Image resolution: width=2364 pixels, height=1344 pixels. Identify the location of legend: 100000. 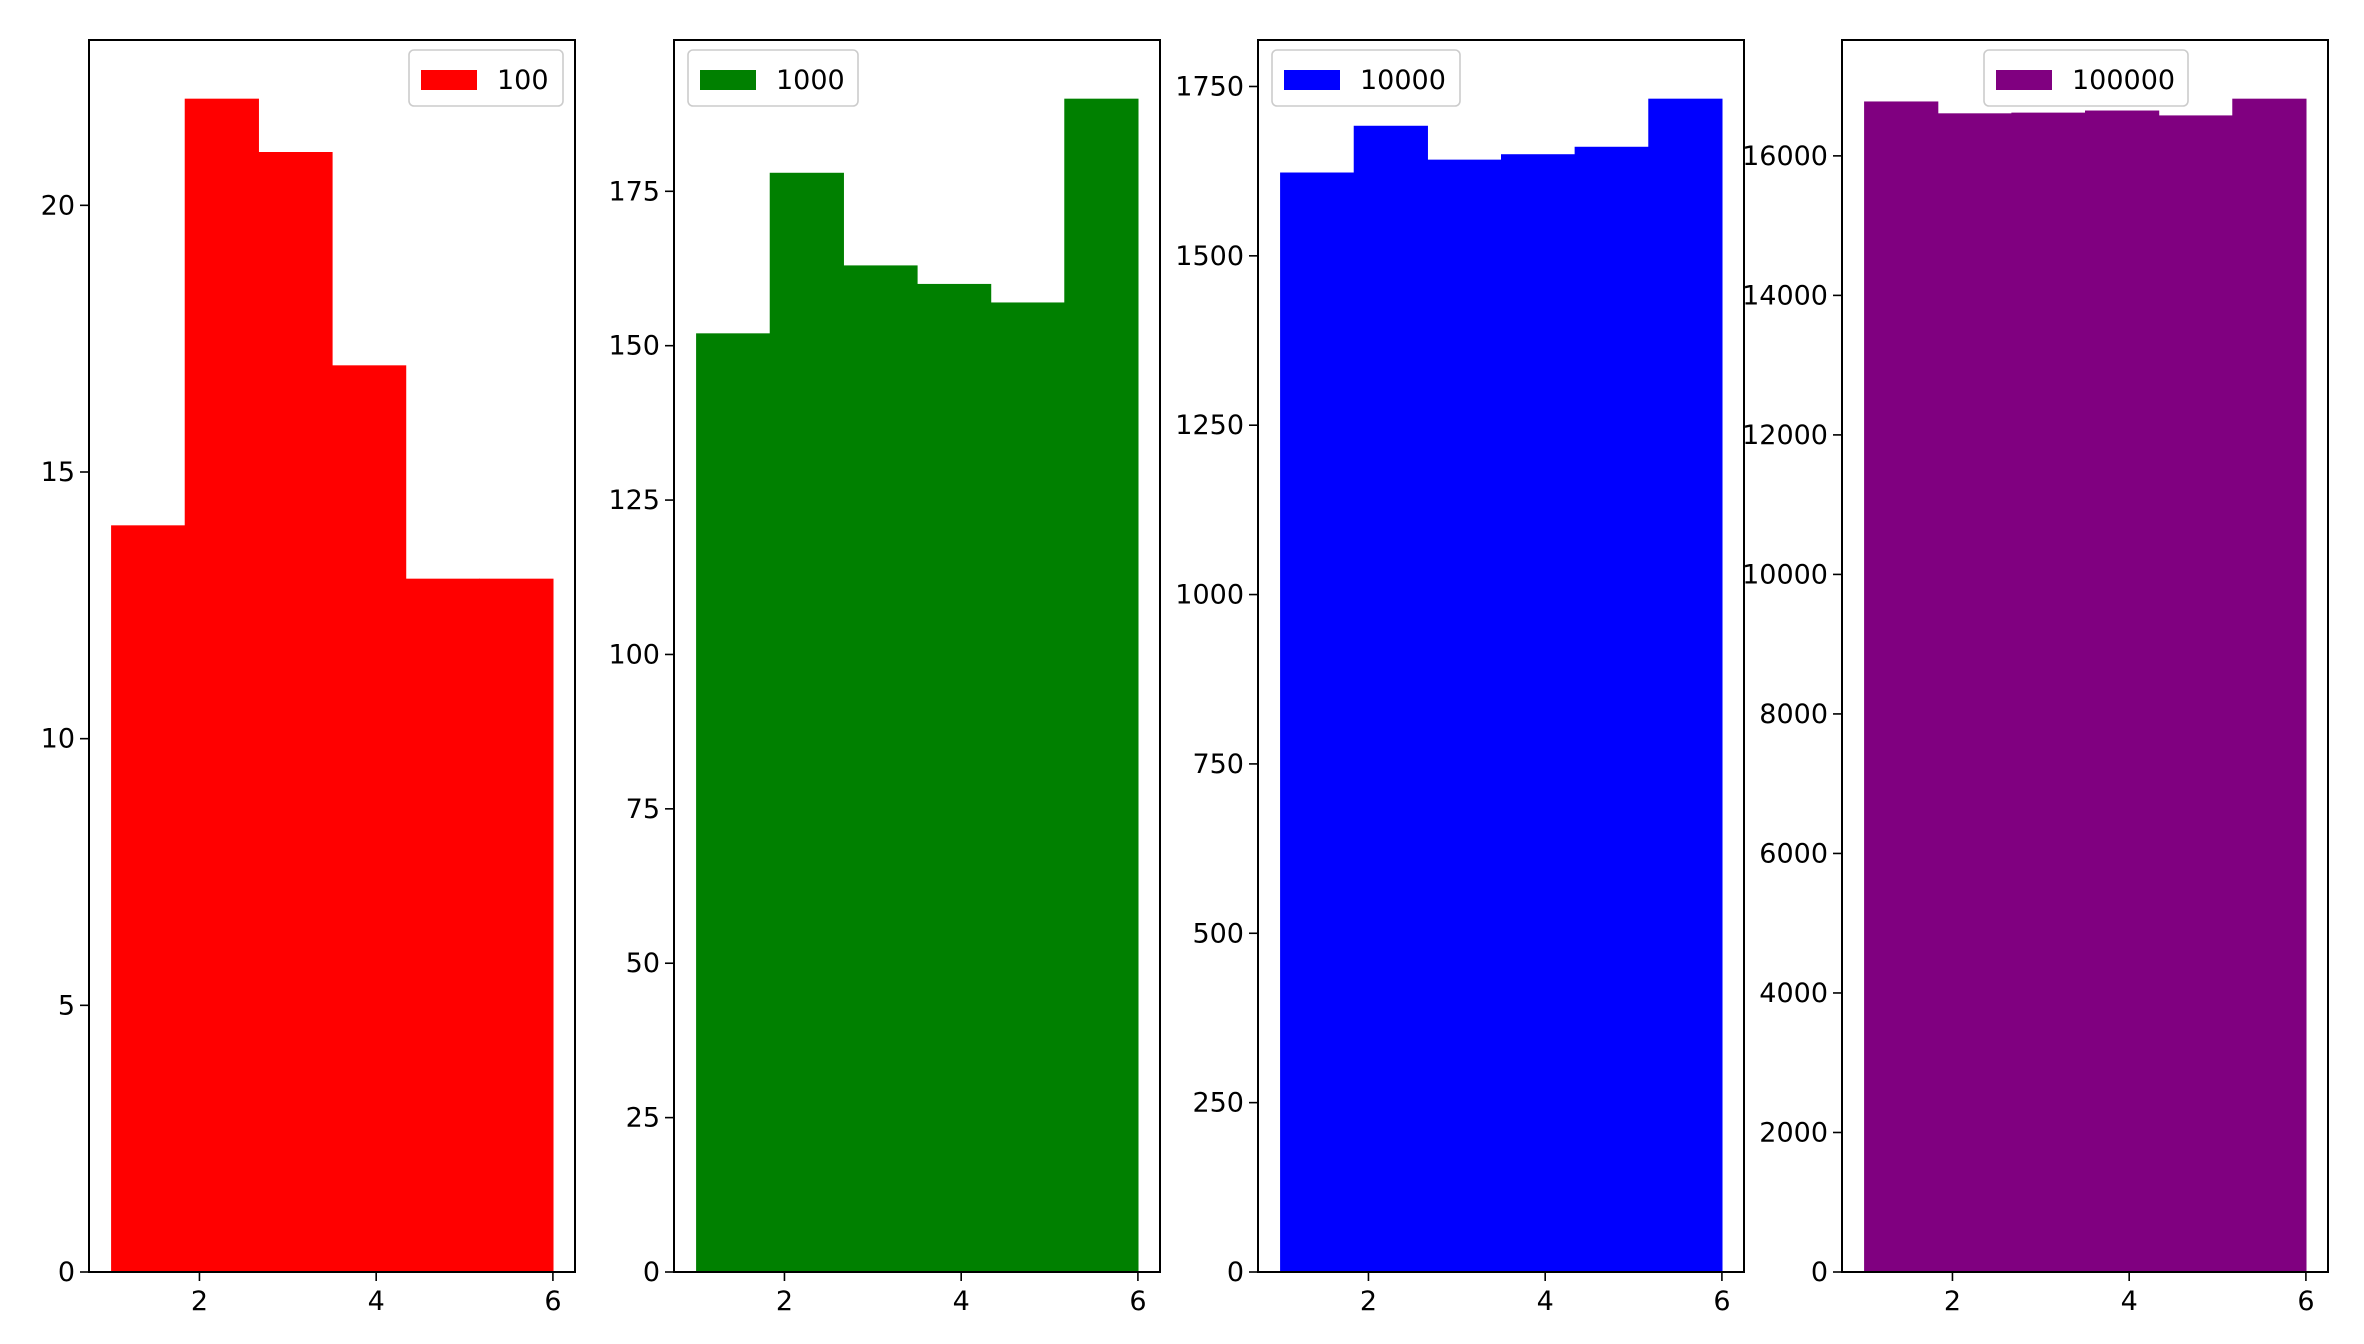
(2086, 78).